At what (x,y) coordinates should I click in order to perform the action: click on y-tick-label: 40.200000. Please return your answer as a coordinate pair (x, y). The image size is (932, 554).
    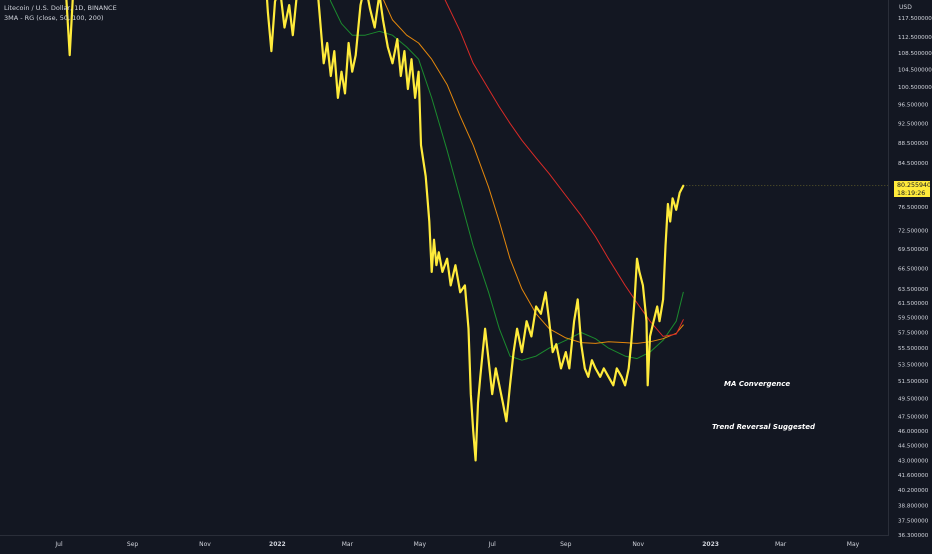
    Looking at the image, I should click on (913, 491).